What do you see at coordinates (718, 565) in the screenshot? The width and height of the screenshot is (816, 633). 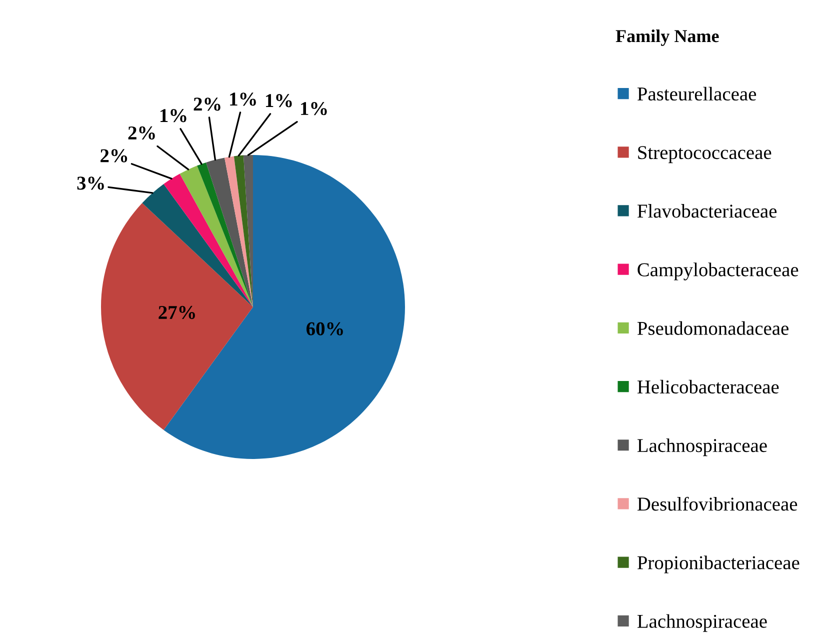 I see `legend-label: Propionibacteriaceae` at bounding box center [718, 565].